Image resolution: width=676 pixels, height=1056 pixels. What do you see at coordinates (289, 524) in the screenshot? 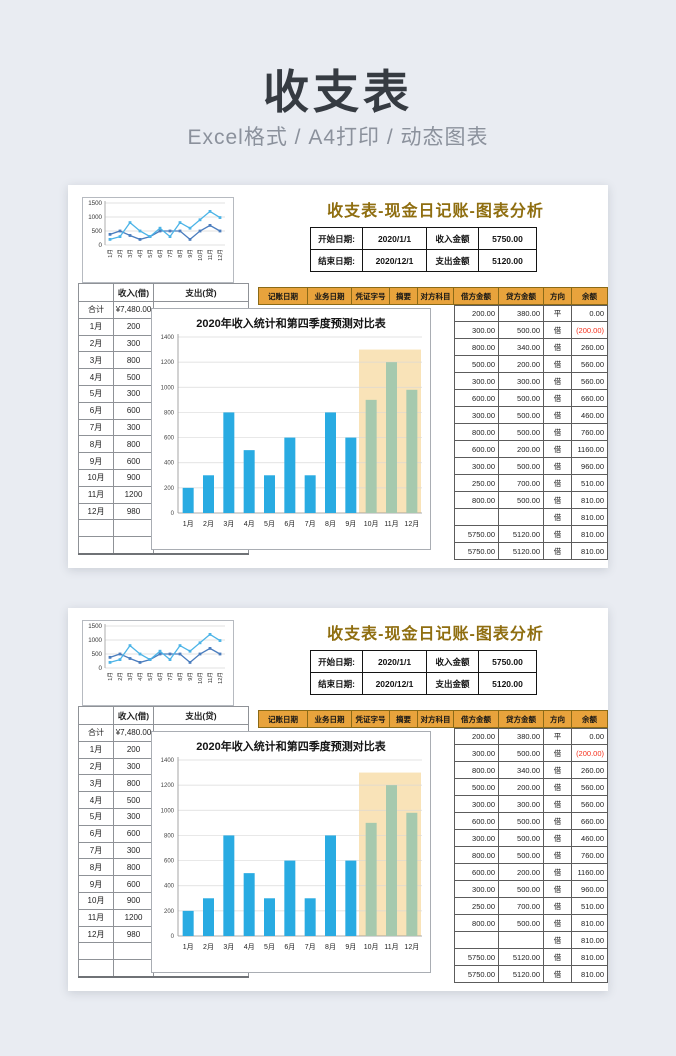
I see `svg-text: 6月` at bounding box center [289, 524].